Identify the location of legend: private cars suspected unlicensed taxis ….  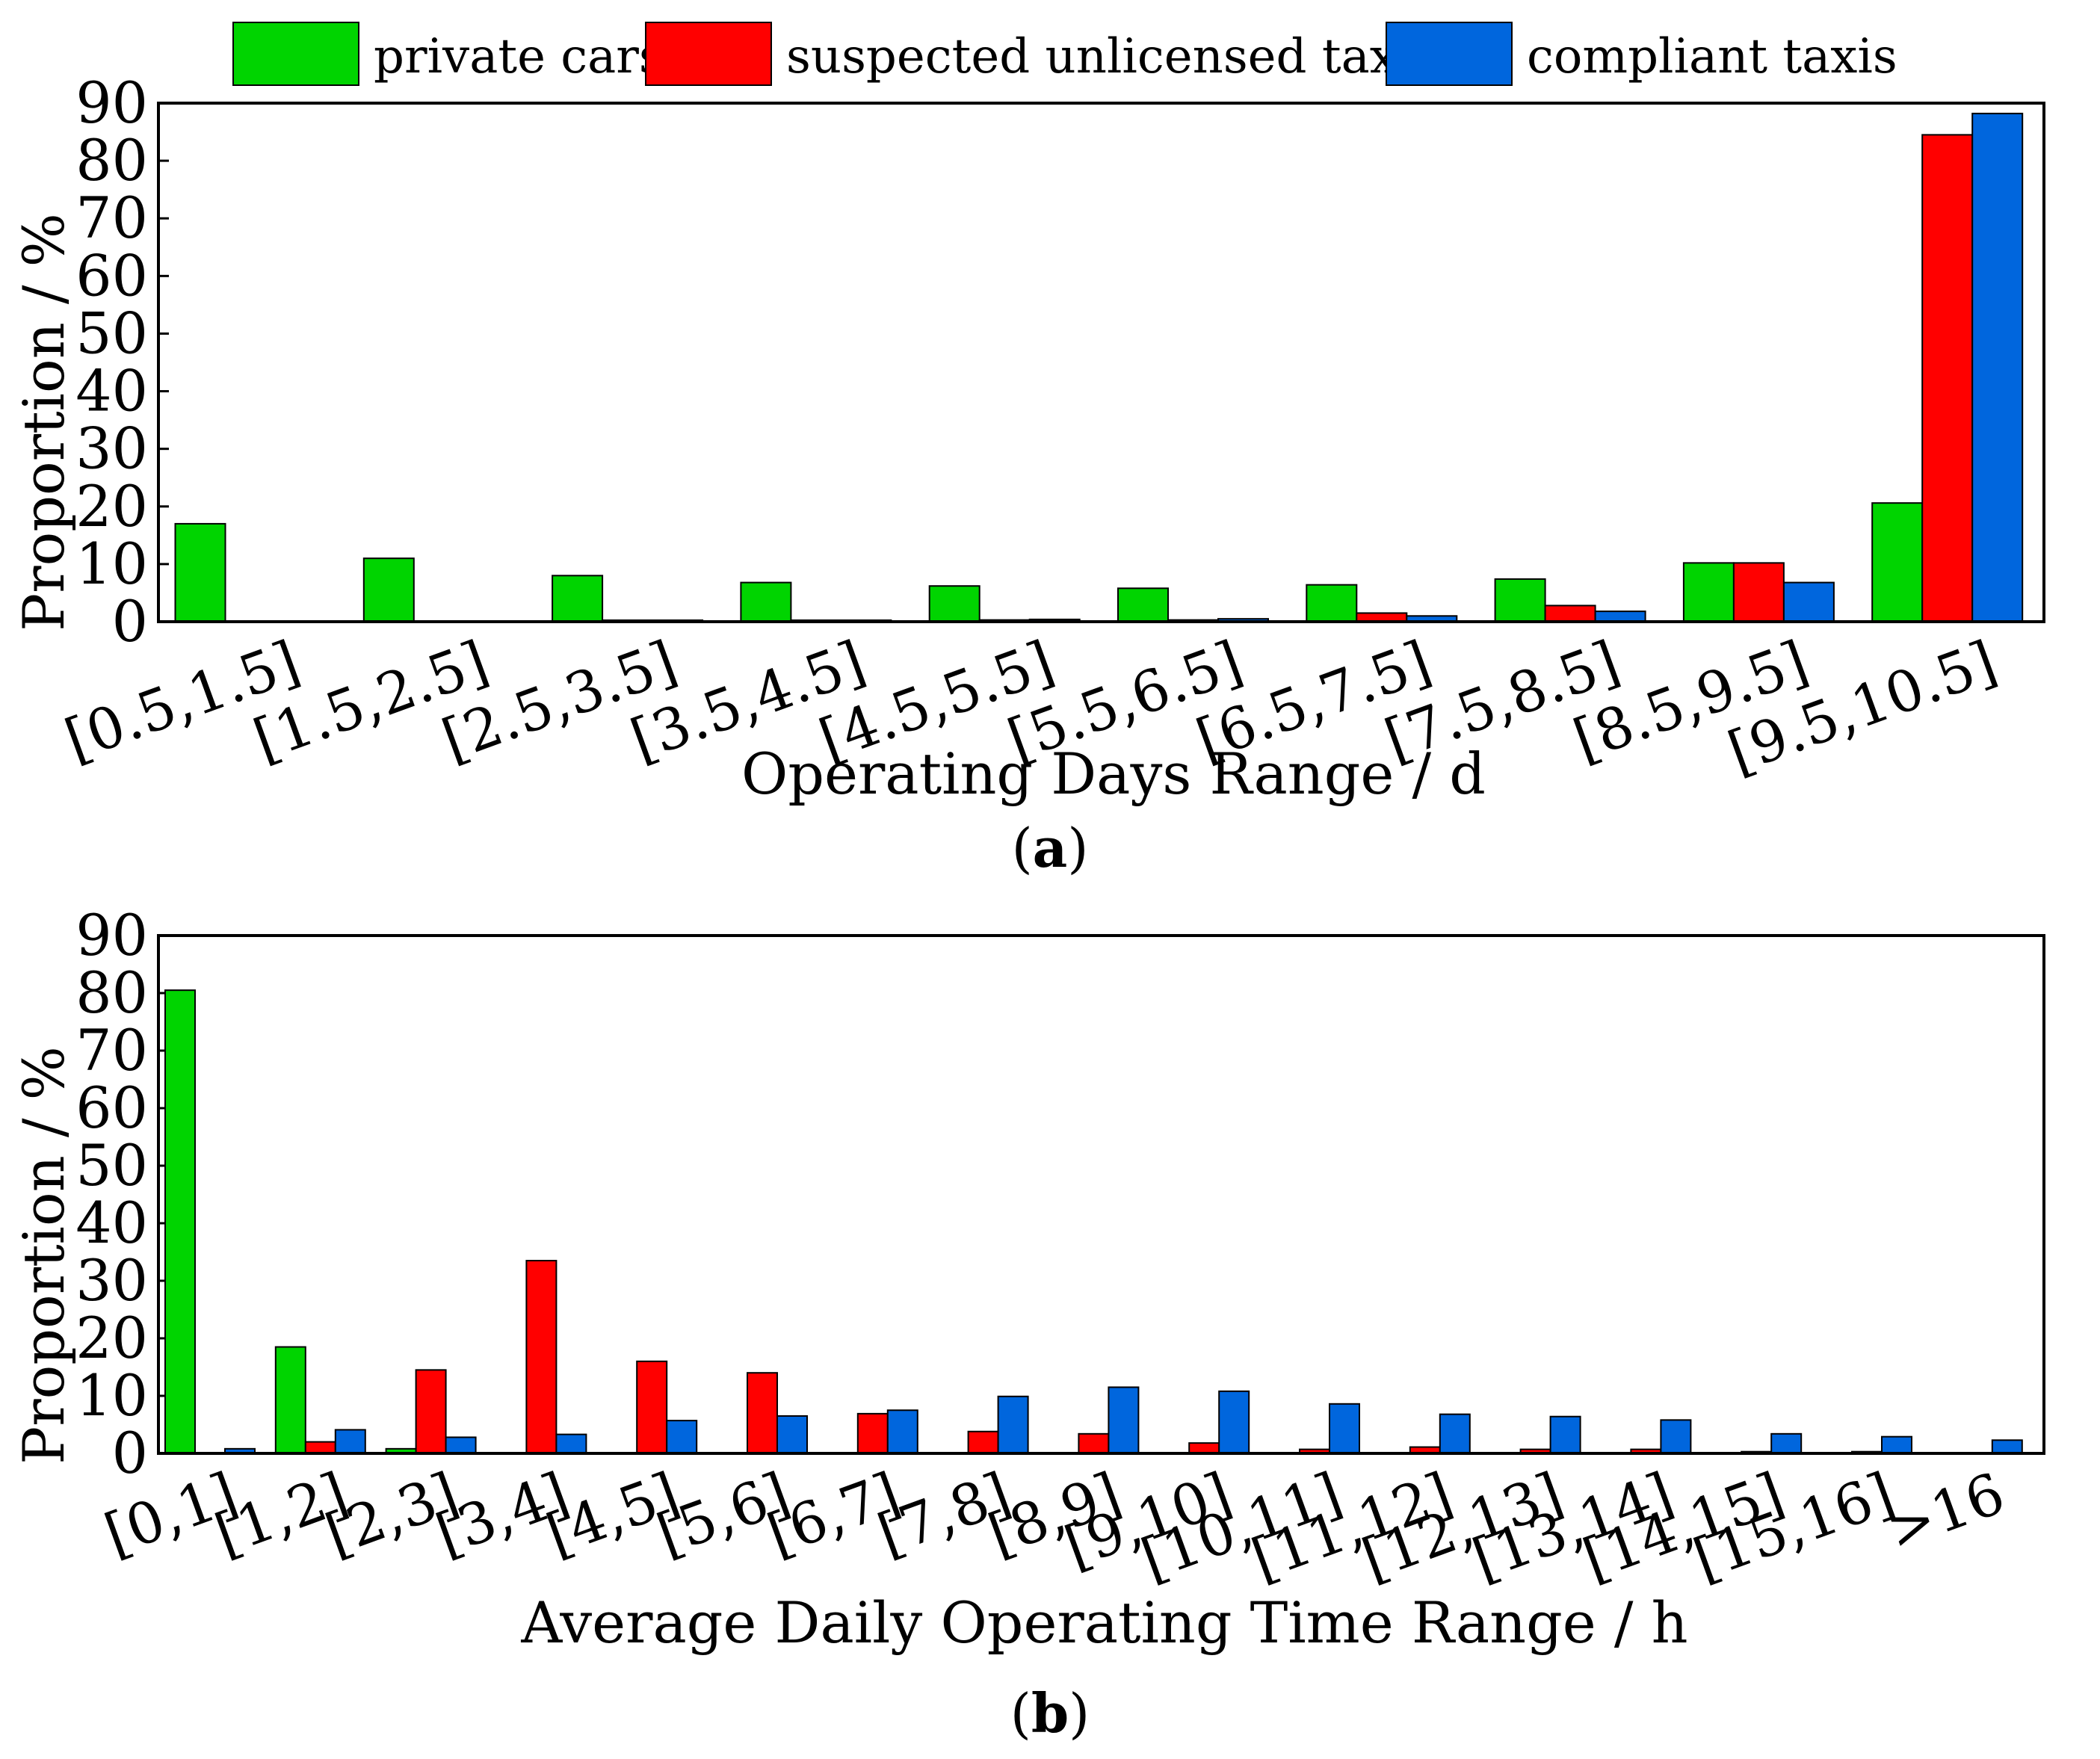
(1064, 54).